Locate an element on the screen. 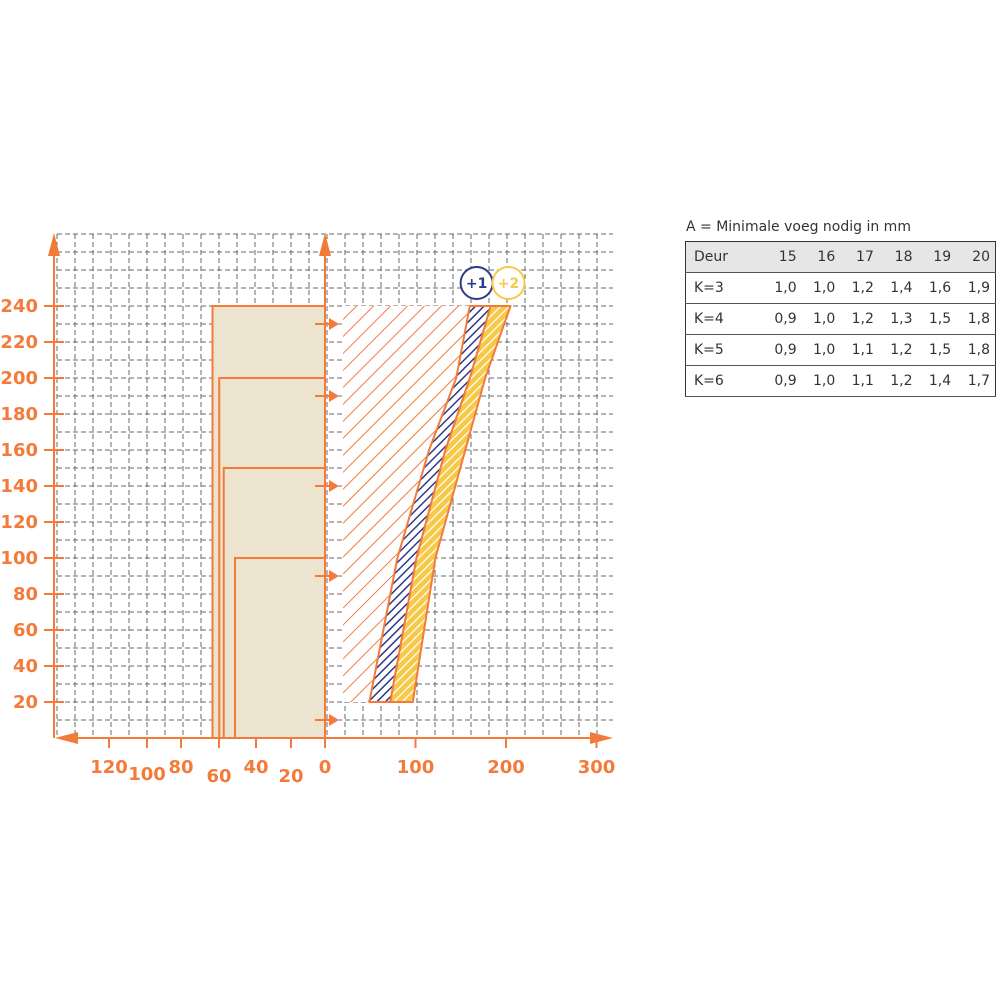 The image size is (1000, 1000). gap-areas: +1 +2 is located at coordinates (434, 484).